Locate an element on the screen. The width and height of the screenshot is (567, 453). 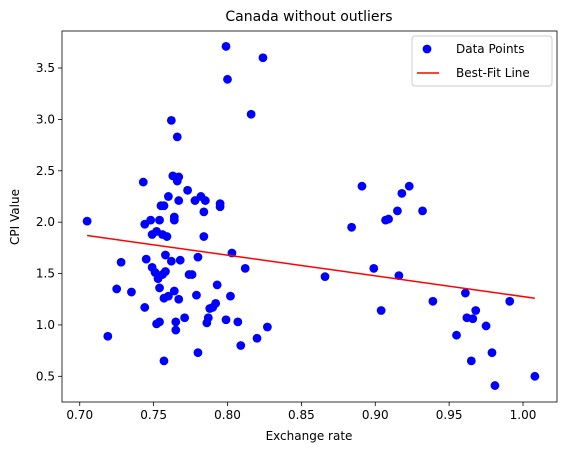
y-tick-label: 1.5 is located at coordinates (45, 274).